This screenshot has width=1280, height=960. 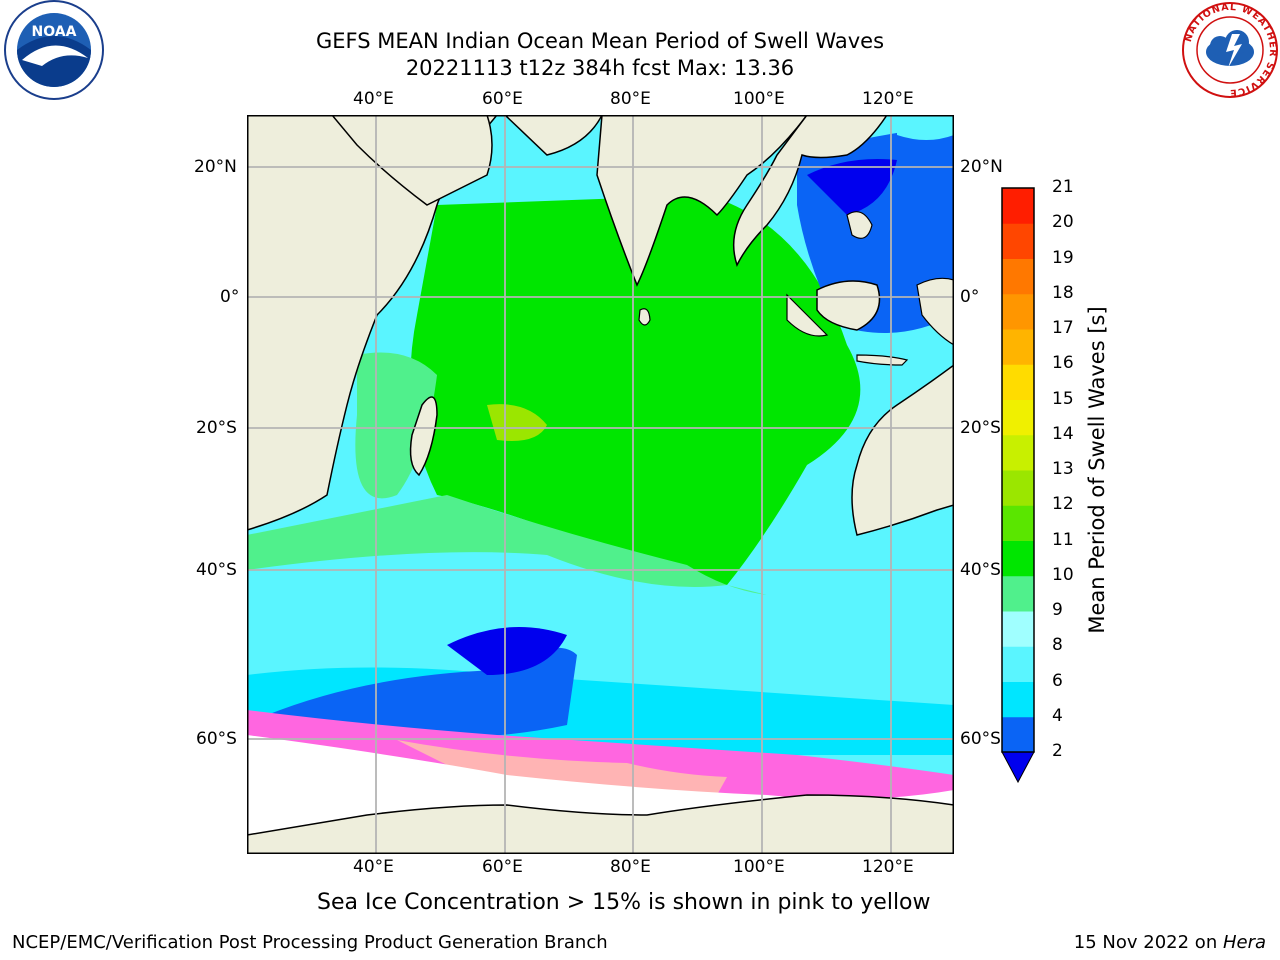 I want to click on colorbar-tick-label: 16, so click(x=1063, y=363).